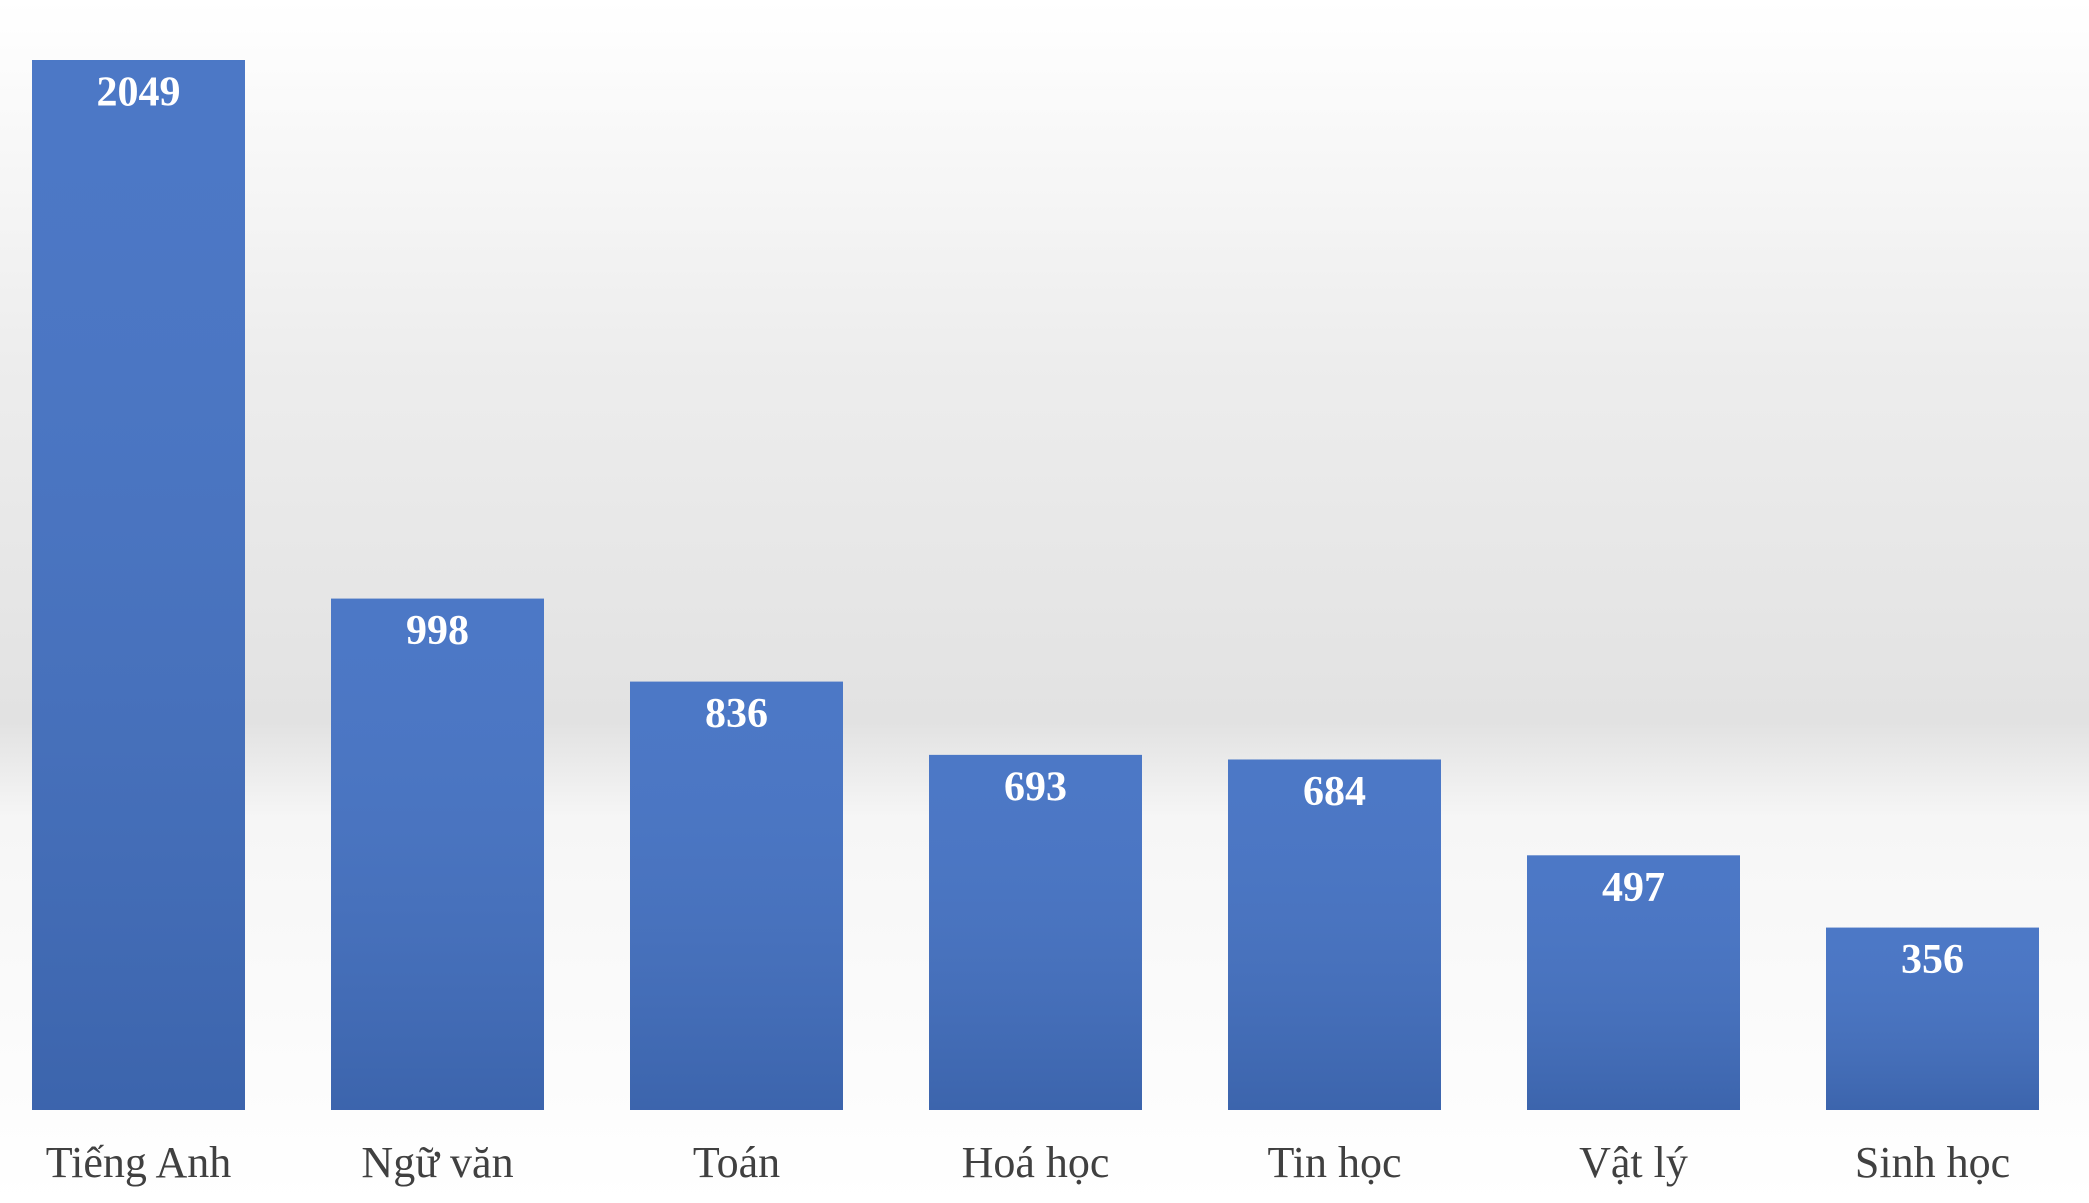 This screenshot has width=2089, height=1203. Describe the element at coordinates (1932, 1162) in the screenshot. I see `x-tick-label: Sinh học` at that location.